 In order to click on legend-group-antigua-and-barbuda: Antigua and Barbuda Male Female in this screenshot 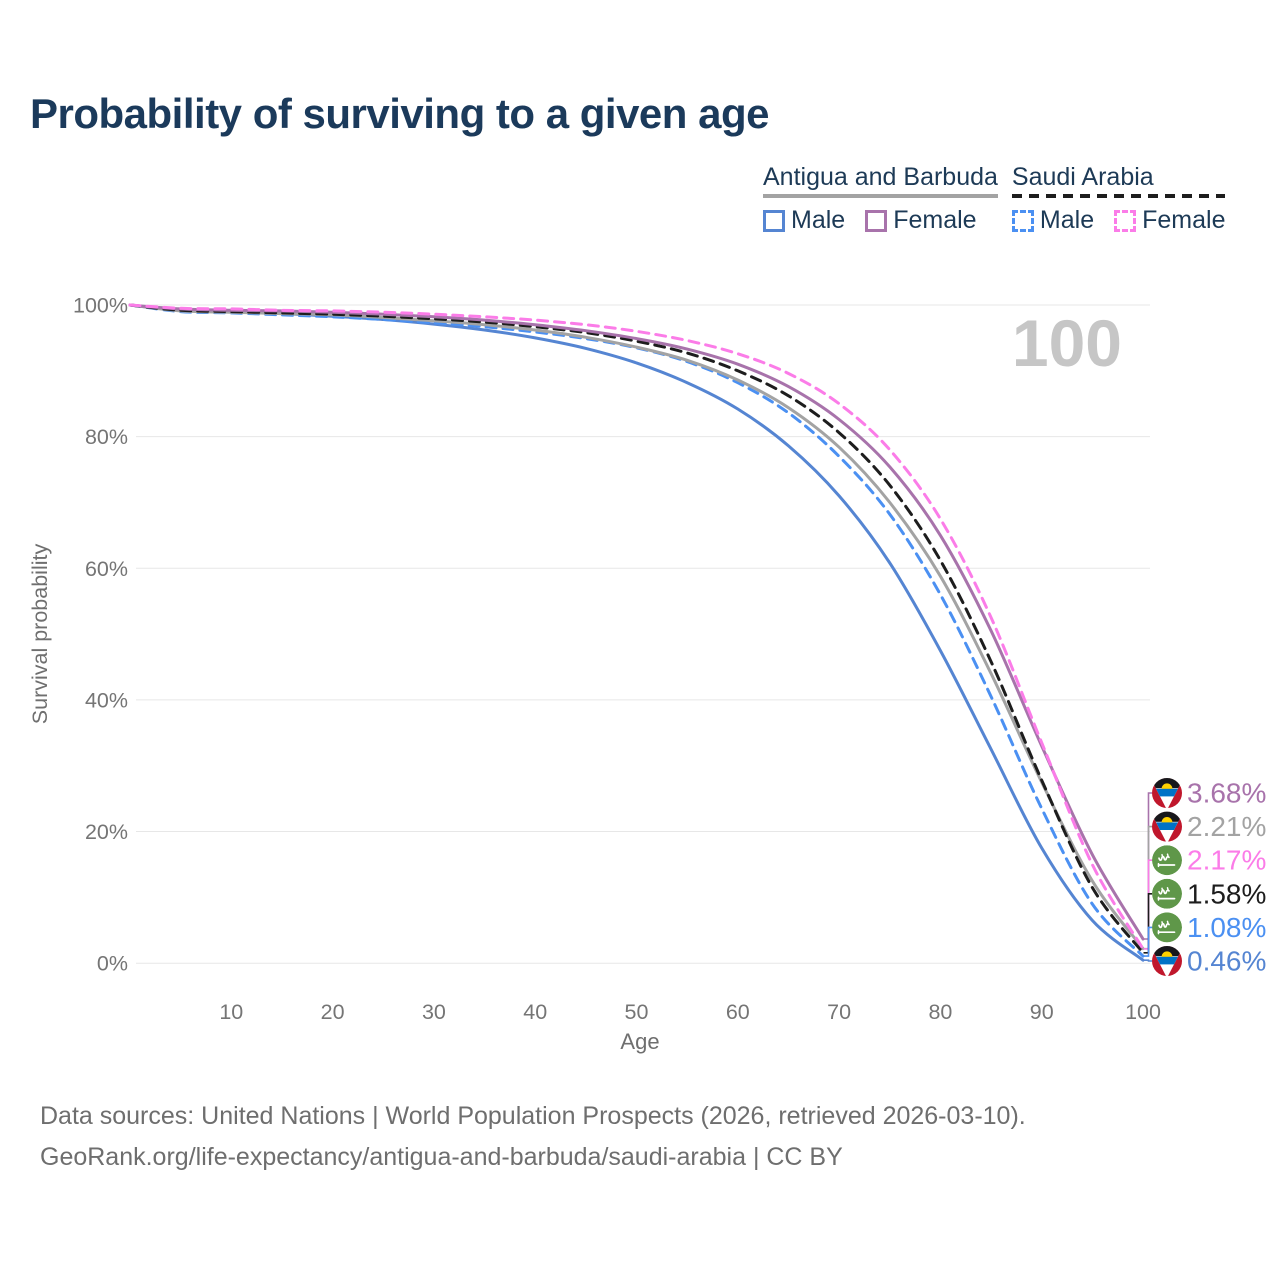, I will do `click(880, 198)`.